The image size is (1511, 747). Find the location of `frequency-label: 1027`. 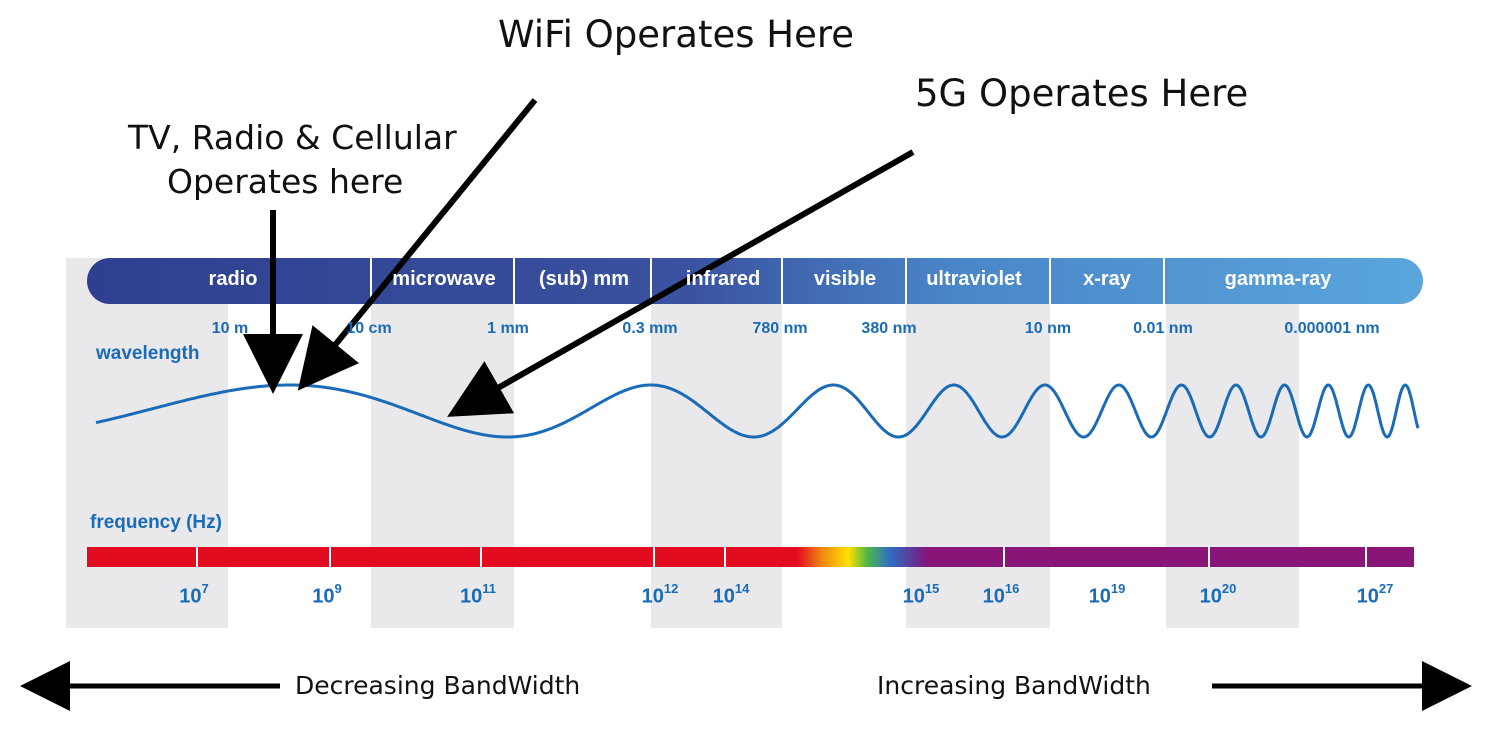

frequency-label: 1027 is located at coordinates (1375, 594).